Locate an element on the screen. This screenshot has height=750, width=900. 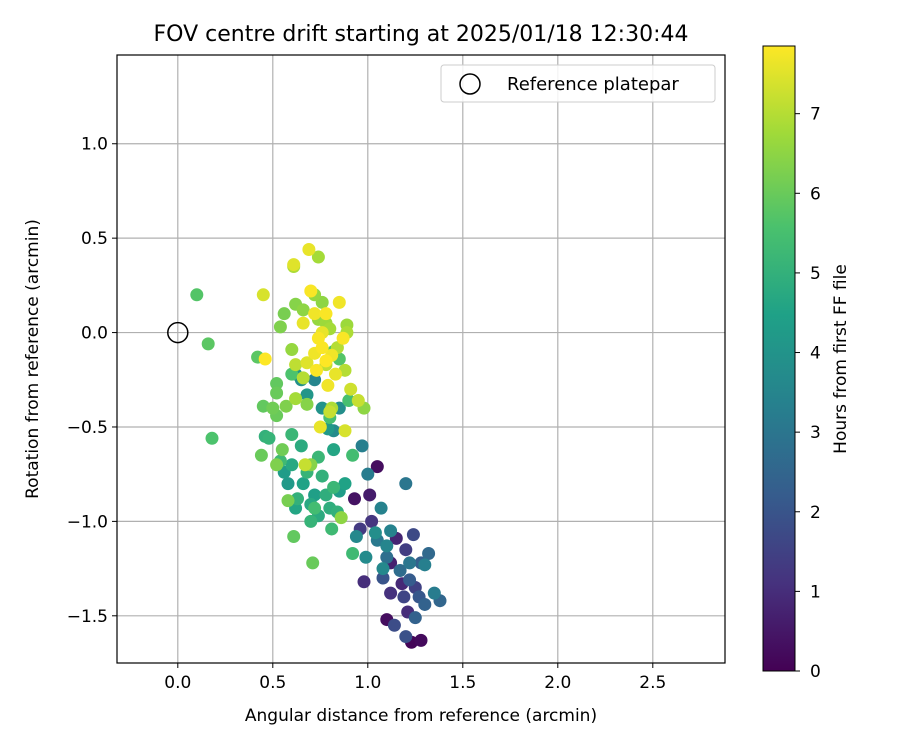
x-tick-label: 2.0 is located at coordinates (557, 683).